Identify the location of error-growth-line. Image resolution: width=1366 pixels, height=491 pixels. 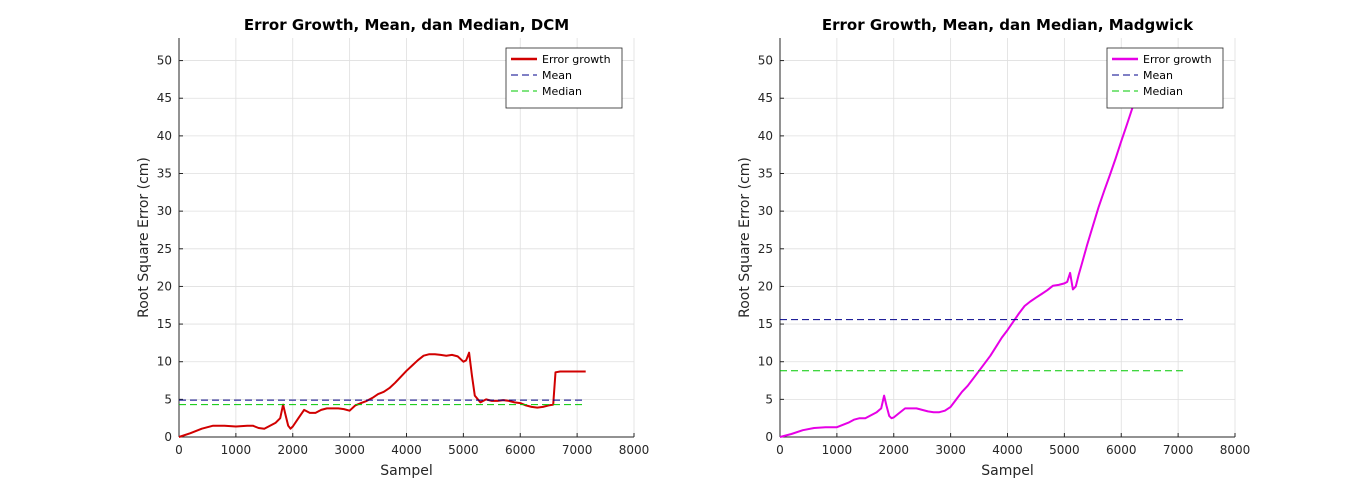
(382, 394).